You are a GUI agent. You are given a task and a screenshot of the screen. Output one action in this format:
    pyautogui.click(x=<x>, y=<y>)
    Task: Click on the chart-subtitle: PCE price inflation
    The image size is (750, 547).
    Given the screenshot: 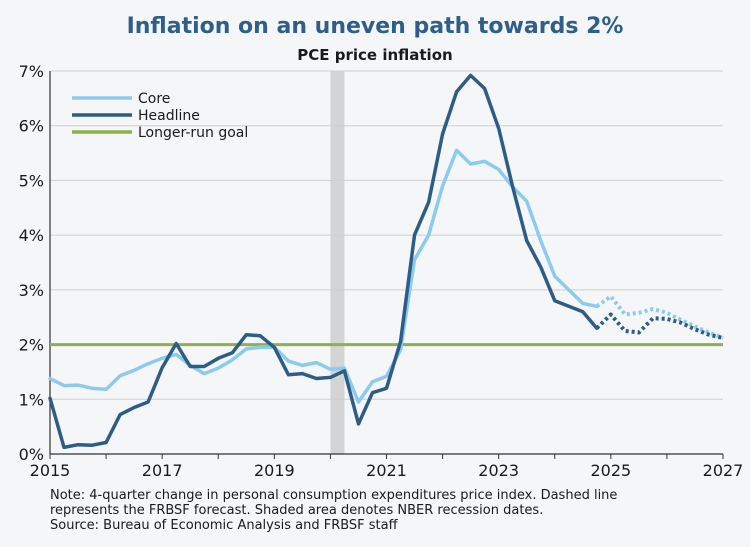 What is the action you would take?
    pyautogui.click(x=375, y=55)
    